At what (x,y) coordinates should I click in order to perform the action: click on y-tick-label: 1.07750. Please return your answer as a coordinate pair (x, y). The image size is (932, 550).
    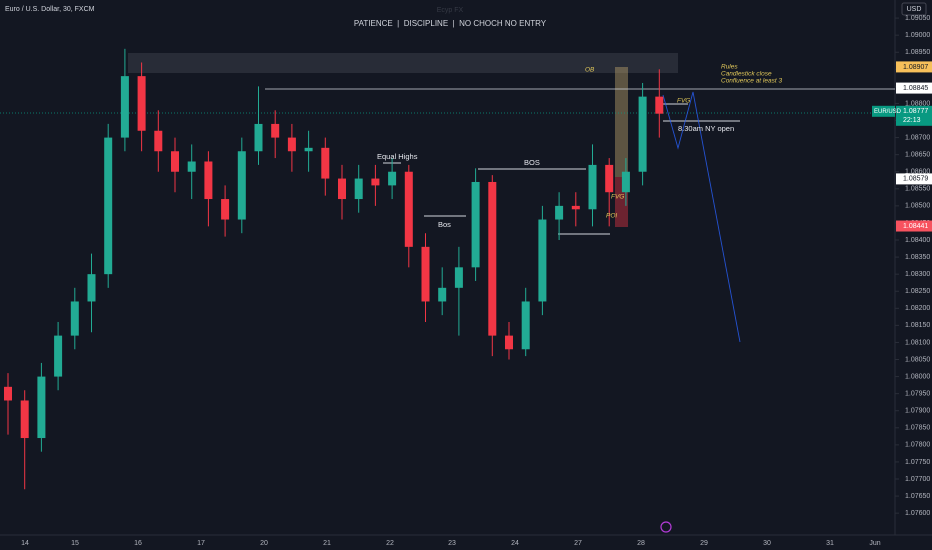
    Looking at the image, I should click on (917, 462).